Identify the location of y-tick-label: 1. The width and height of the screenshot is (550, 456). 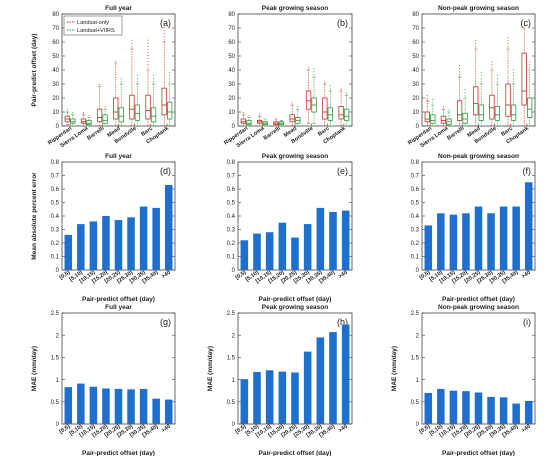
(418, 381).